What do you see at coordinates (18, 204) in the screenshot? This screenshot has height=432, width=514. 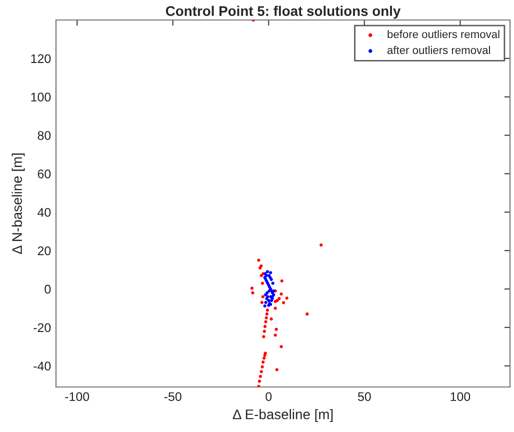 I see `y-axis-title: Δ N-baseline [m]` at bounding box center [18, 204].